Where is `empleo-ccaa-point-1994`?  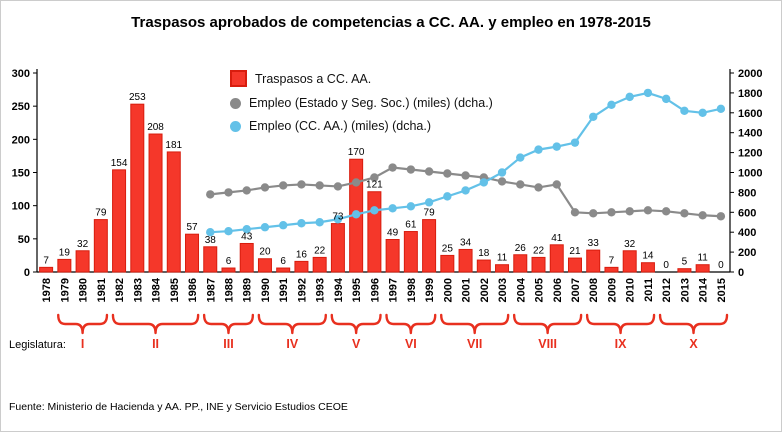
empleo-ccaa-point-1994 is located at coordinates (338, 219).